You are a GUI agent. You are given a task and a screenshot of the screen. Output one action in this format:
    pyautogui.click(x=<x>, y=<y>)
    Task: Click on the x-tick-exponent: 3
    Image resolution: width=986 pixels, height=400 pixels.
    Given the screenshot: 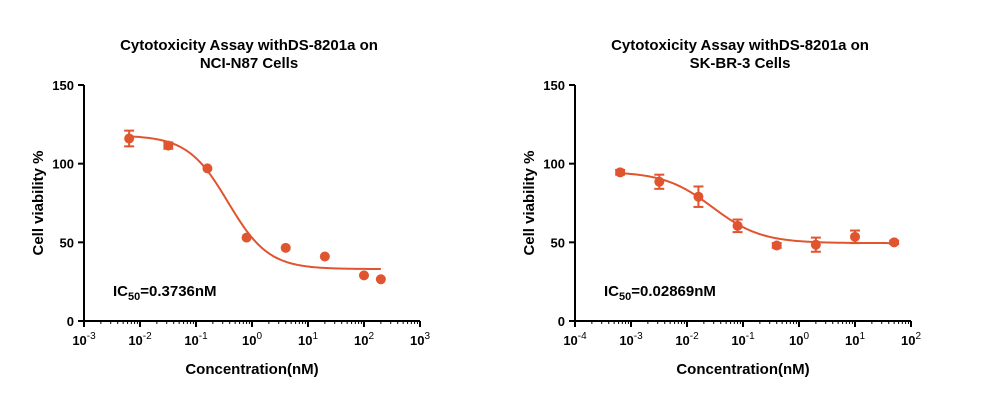 What is the action you would take?
    pyautogui.click(x=427, y=336)
    